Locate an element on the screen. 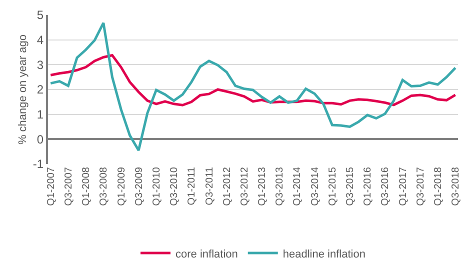  x-tick-label: Q3-2008 is located at coordinates (104, 186).